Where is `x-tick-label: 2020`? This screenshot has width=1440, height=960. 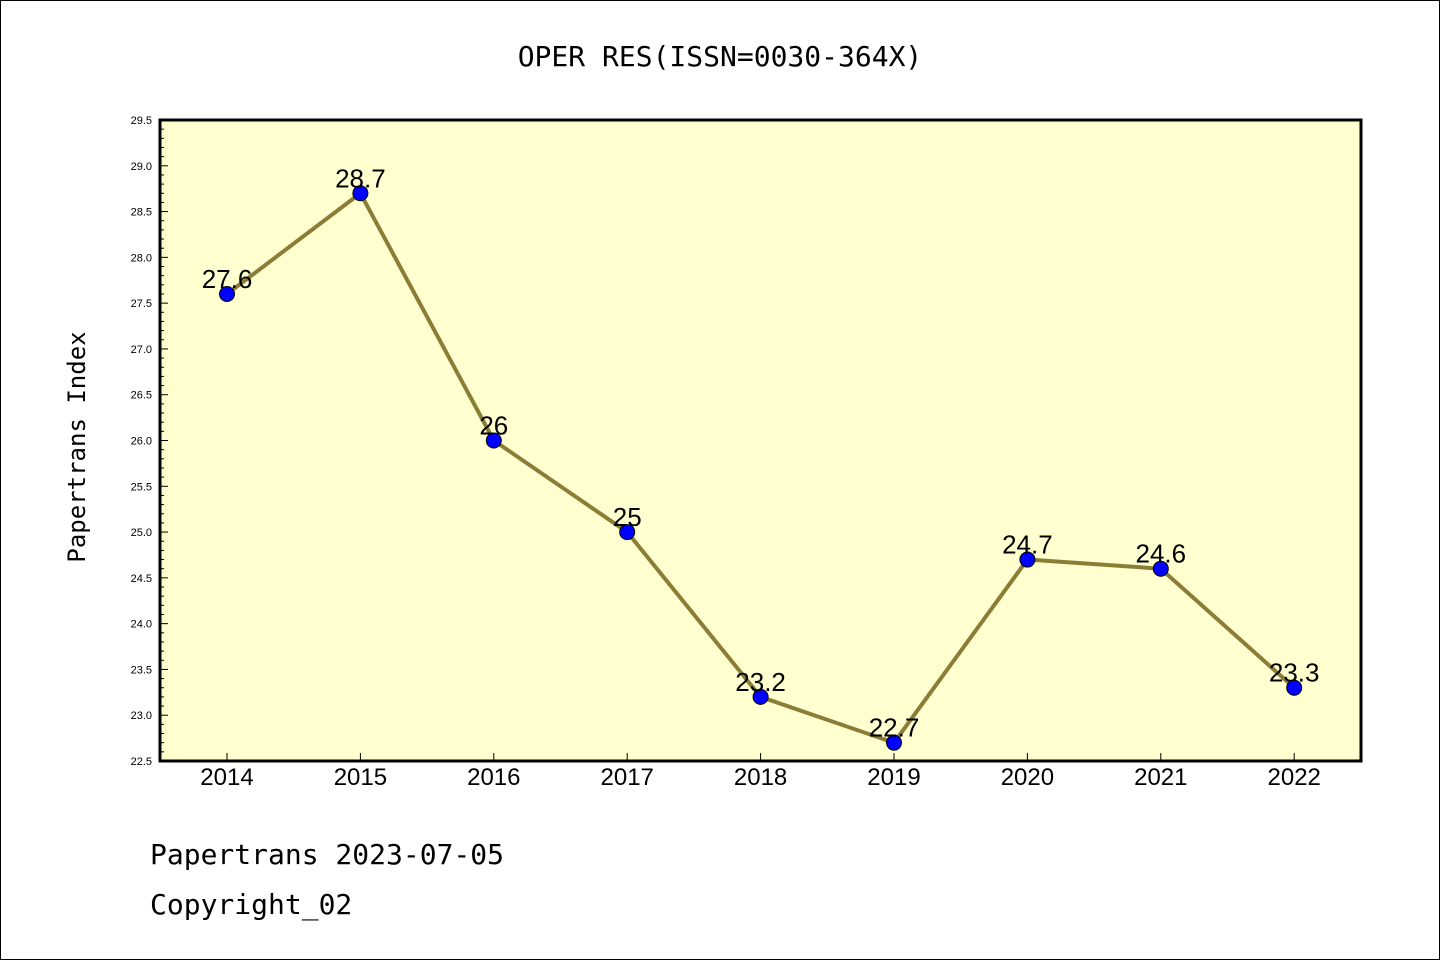 x-tick-label: 2020 is located at coordinates (1027, 777).